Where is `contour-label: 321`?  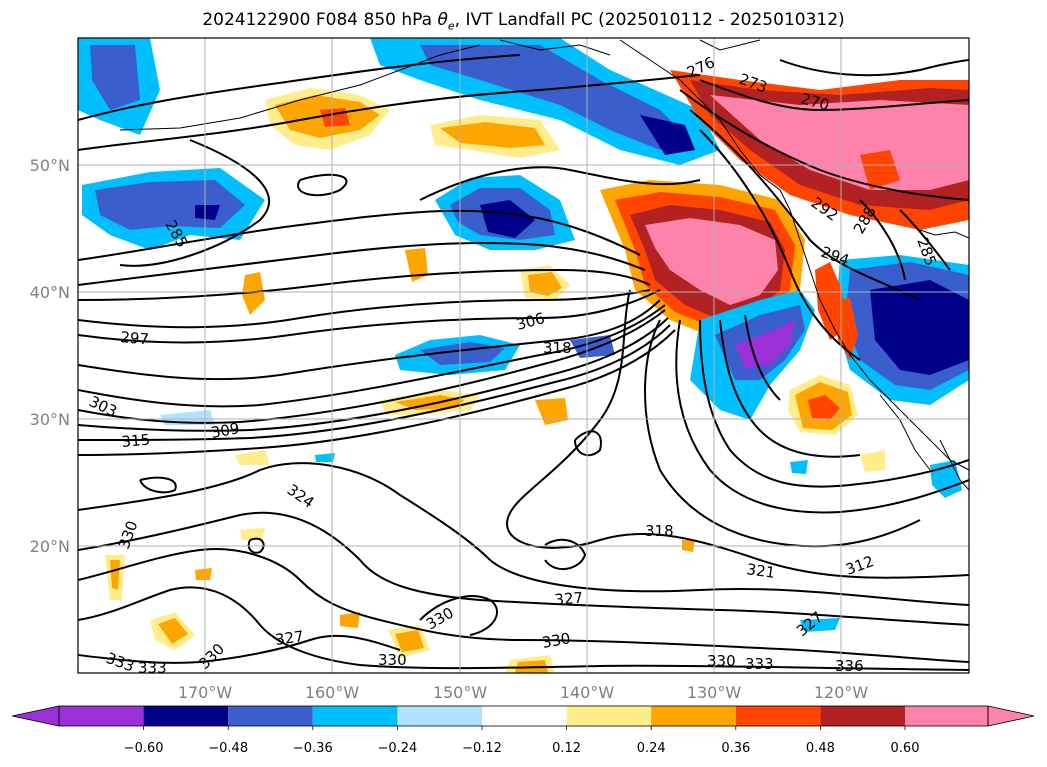 contour-label: 321 is located at coordinates (760, 571).